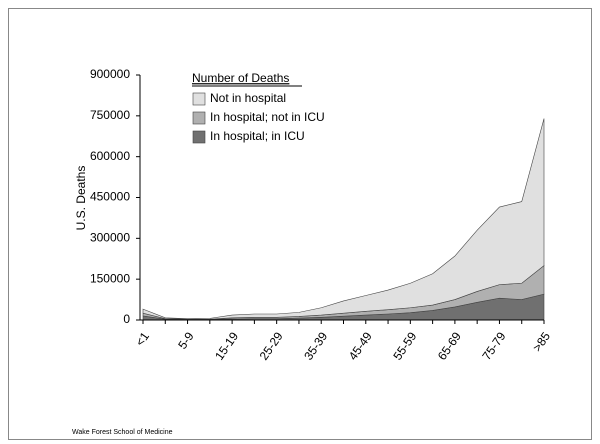  What do you see at coordinates (81, 198) in the screenshot?
I see `y-axis-label: U.S. Deaths` at bounding box center [81, 198].